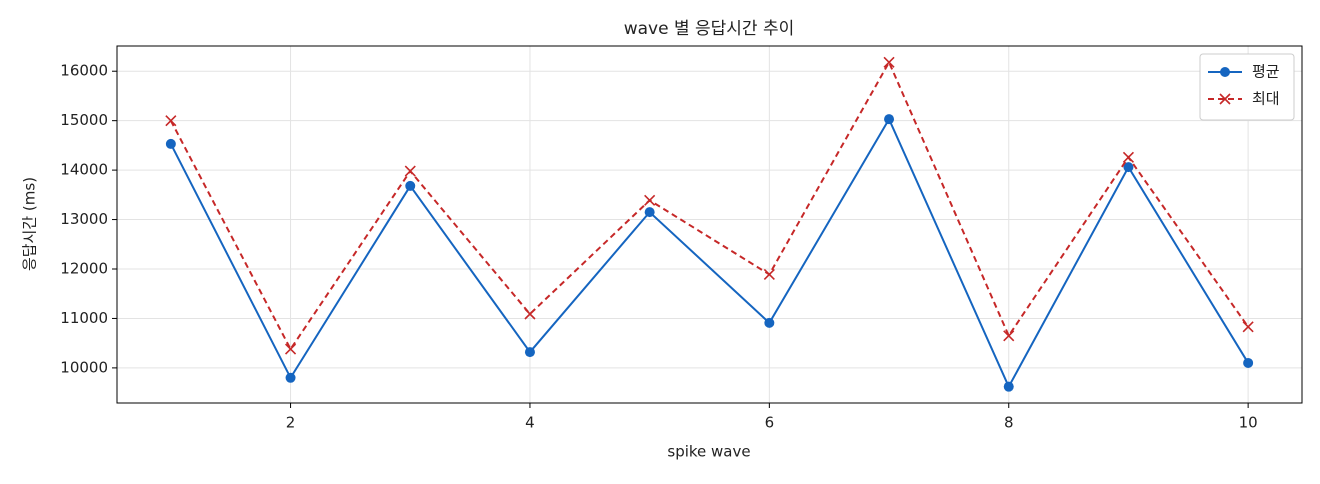 The height and width of the screenshot is (484, 1320). What do you see at coordinates (1009, 423) in the screenshot?
I see `x-tick-label: 8` at bounding box center [1009, 423].